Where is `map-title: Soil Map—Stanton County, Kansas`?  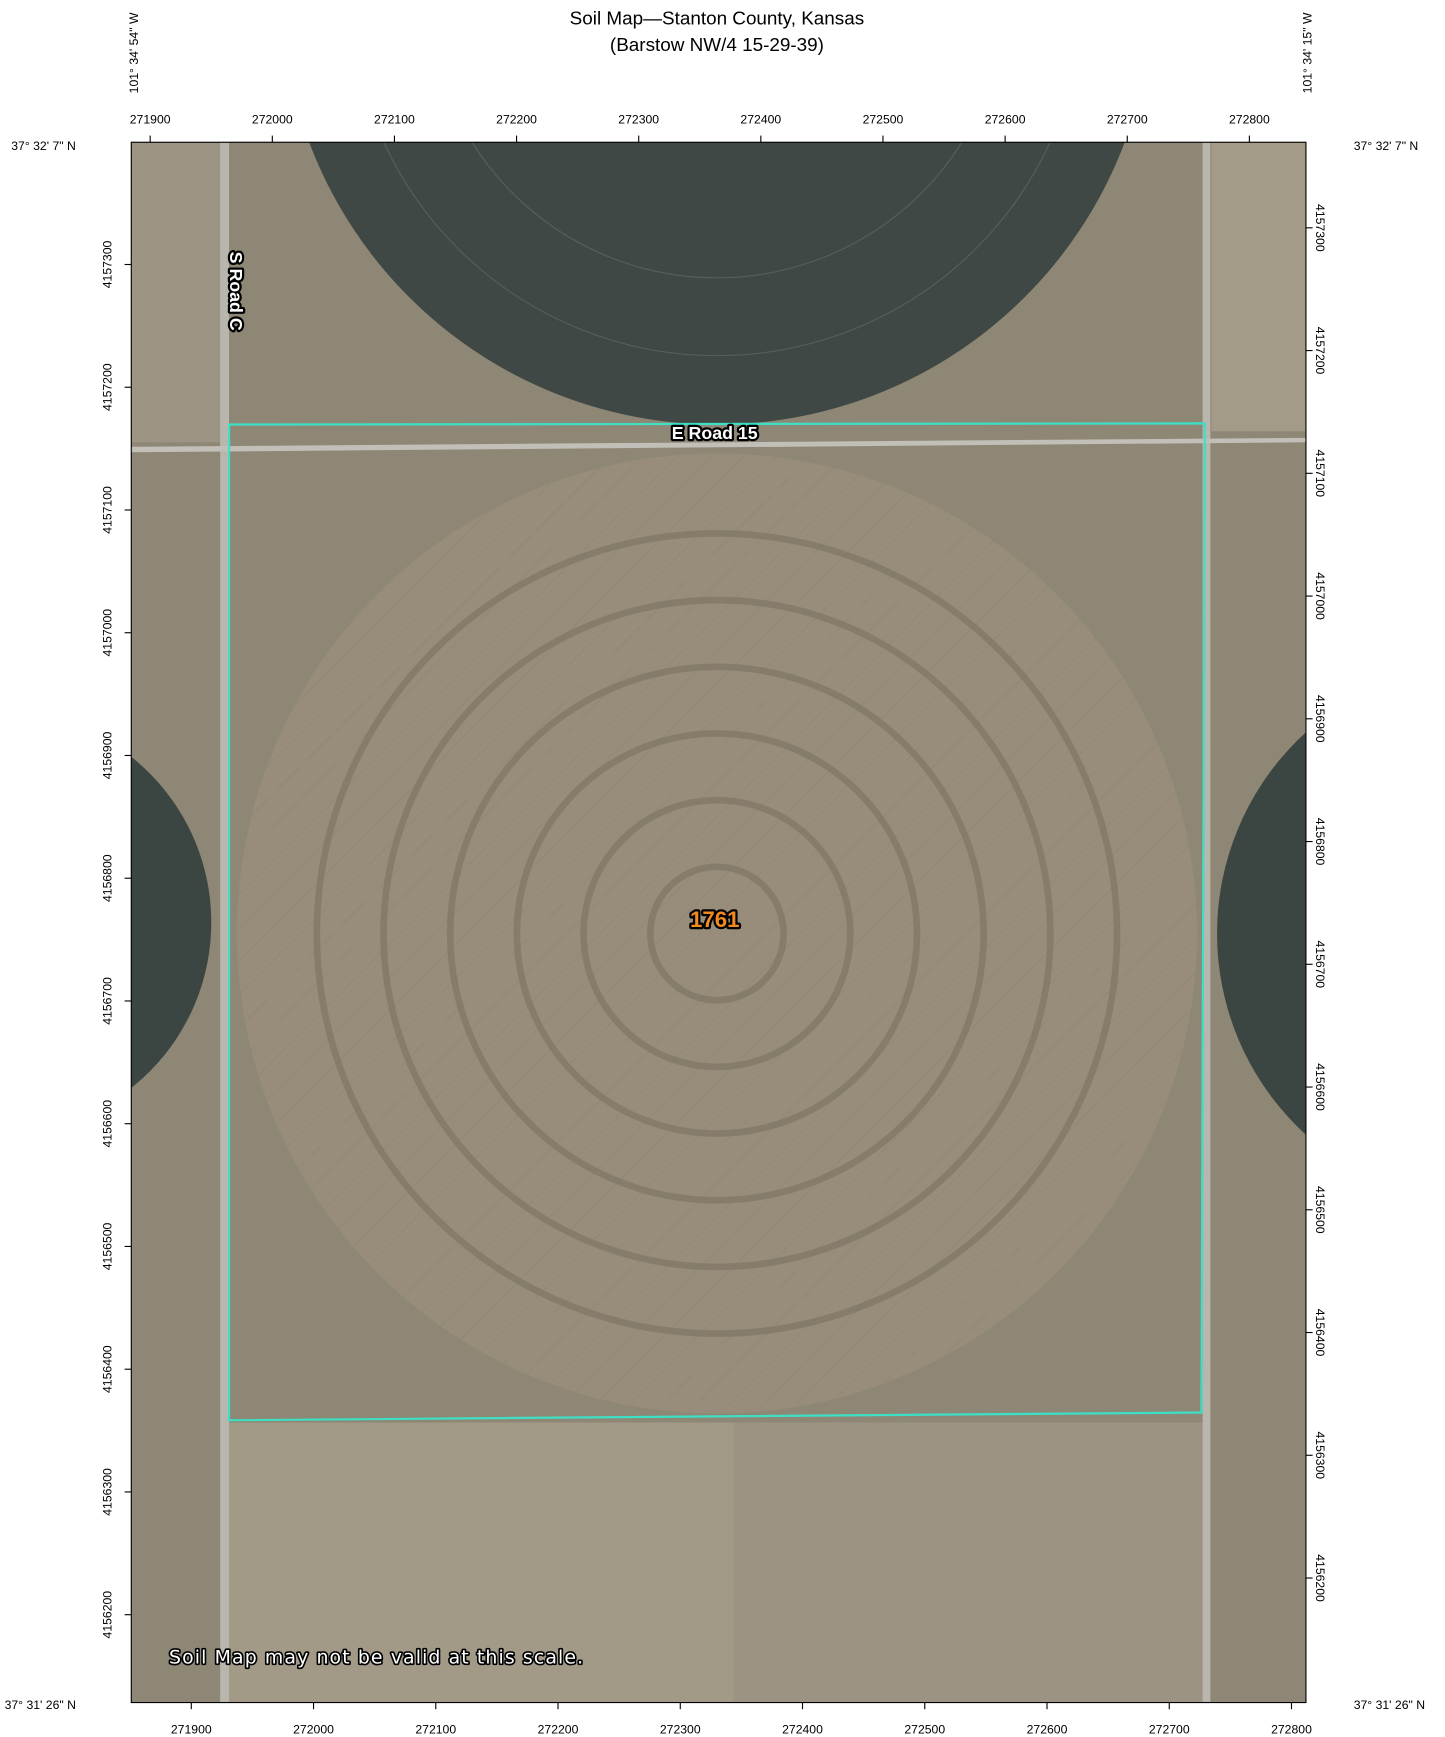 map-title: Soil Map—Stanton County, Kansas is located at coordinates (717, 18).